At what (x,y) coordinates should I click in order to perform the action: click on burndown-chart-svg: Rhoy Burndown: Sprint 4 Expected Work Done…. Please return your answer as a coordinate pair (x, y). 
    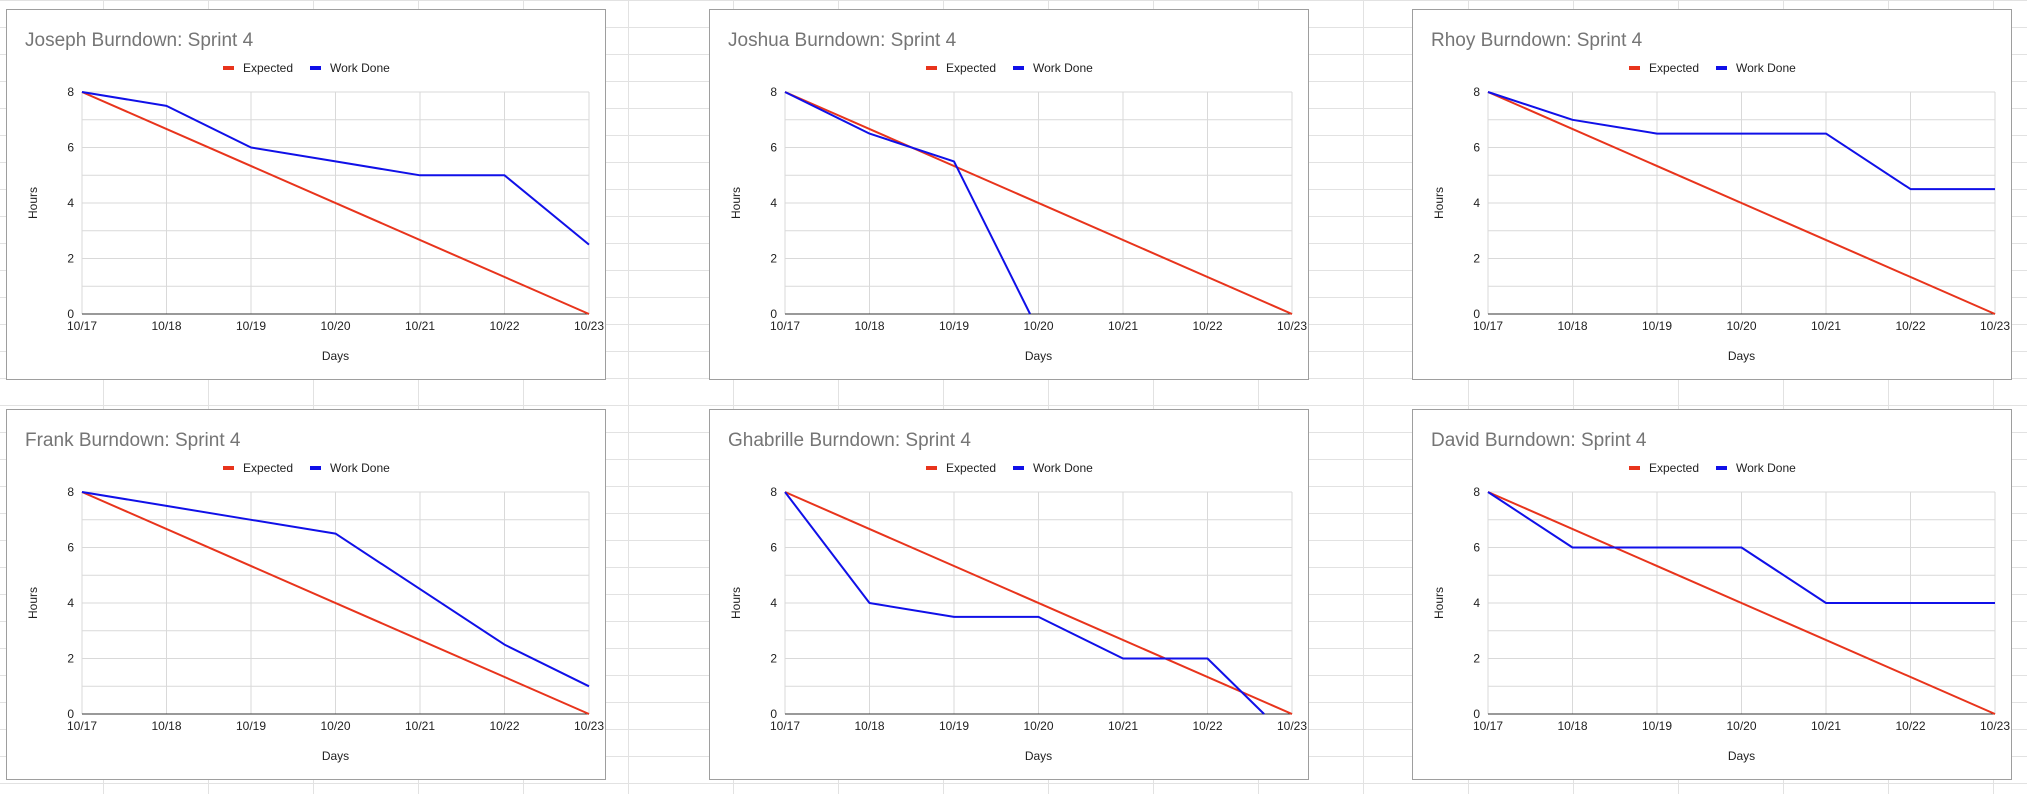
    Looking at the image, I should click on (1720, 196).